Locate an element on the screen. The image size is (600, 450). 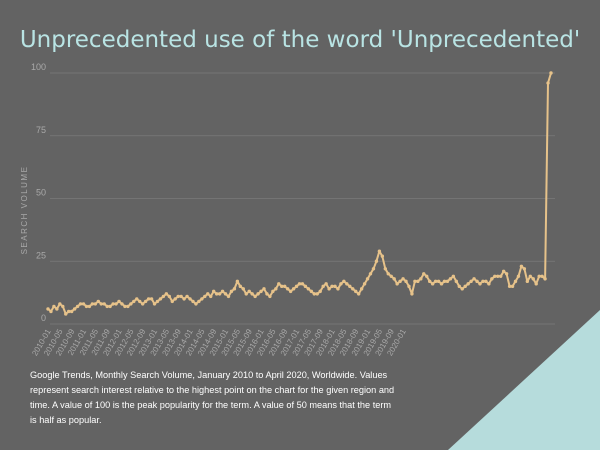
y-tick-label: 25 is located at coordinates (41, 255).